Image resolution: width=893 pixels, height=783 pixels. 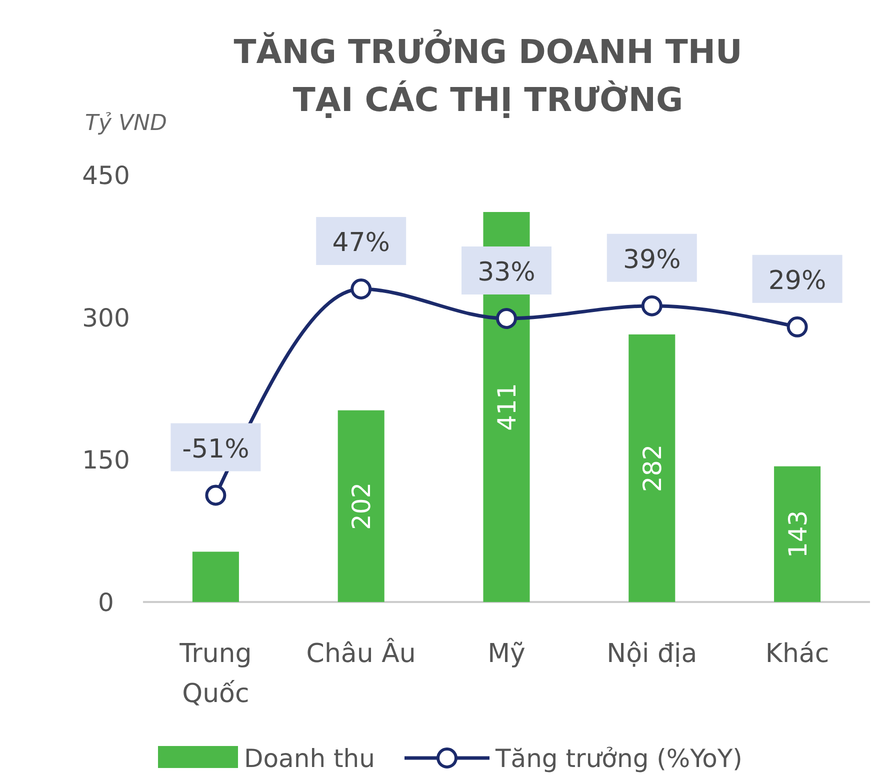 What do you see at coordinates (797, 281) in the screenshot?
I see `data-label: 29%` at bounding box center [797, 281].